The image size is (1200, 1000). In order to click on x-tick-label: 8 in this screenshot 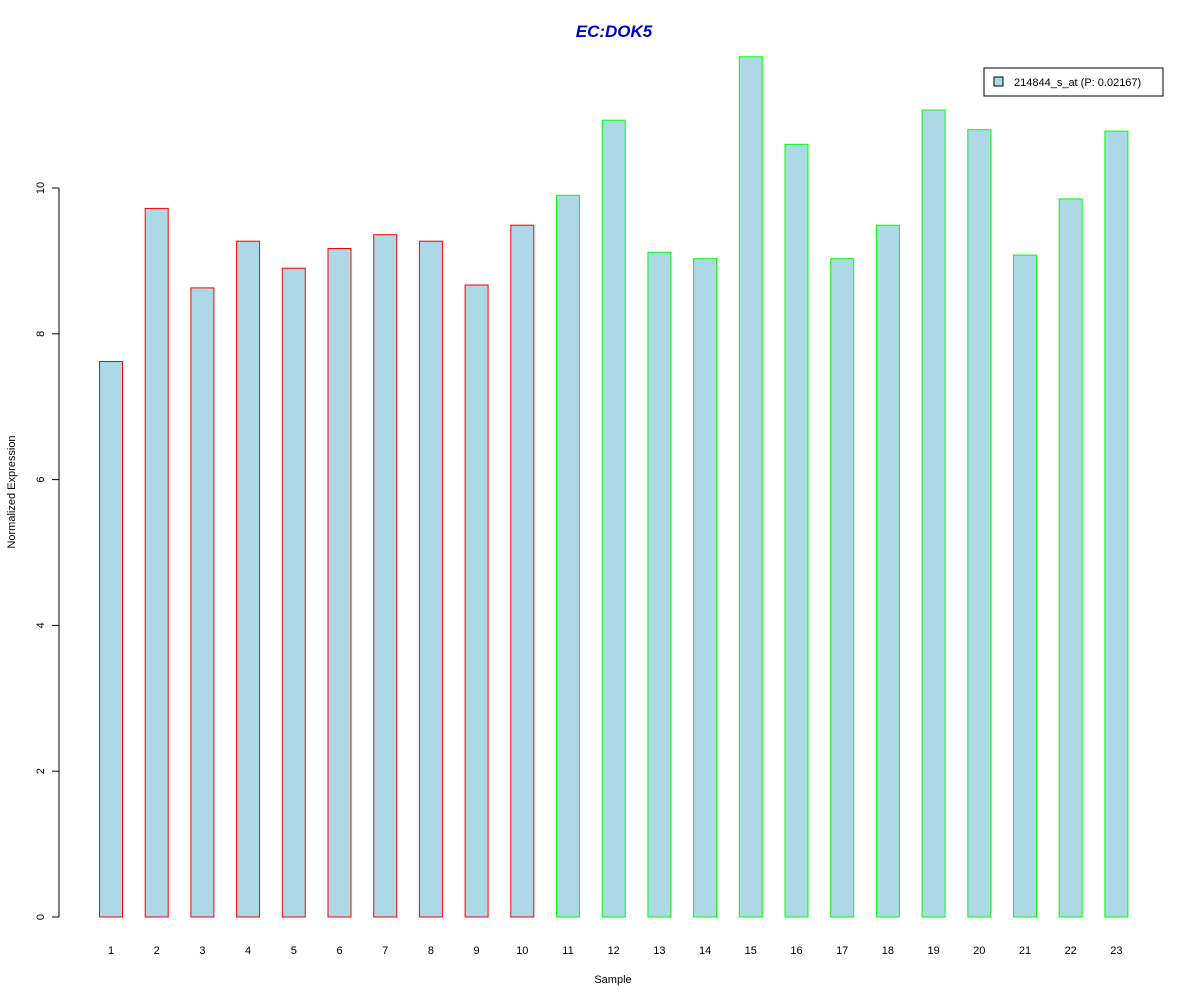, I will do `click(431, 951)`.